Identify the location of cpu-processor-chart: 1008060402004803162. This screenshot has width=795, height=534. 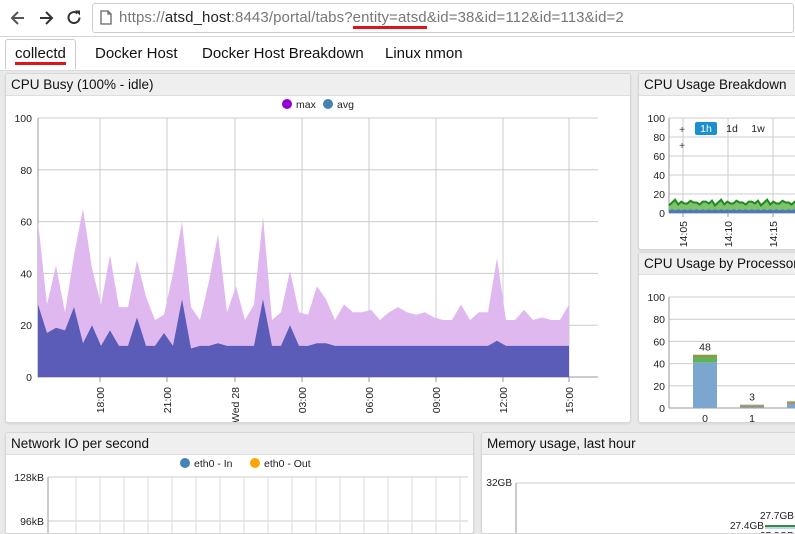
(717, 348).